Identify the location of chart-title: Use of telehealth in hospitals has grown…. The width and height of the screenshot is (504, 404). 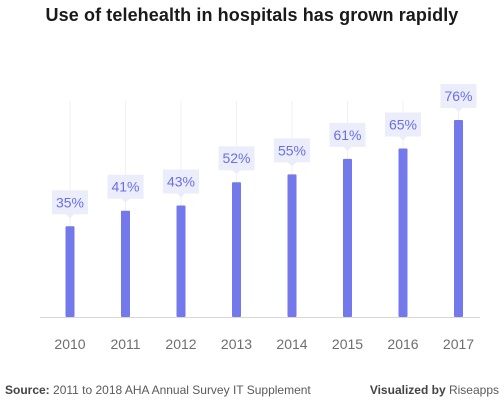
(252, 15).